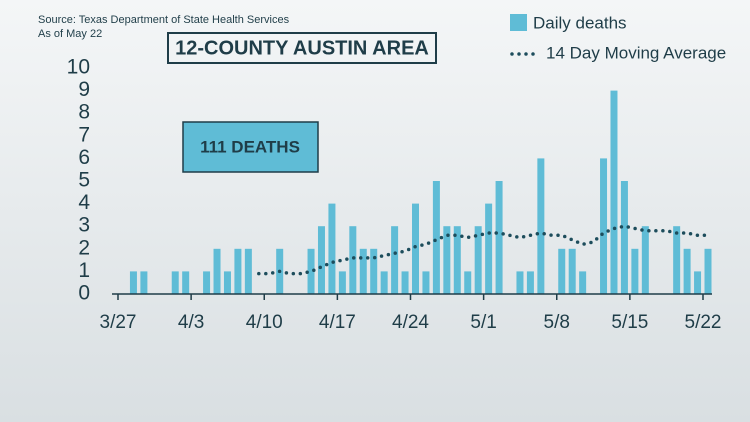  Describe the element at coordinates (337, 322) in the screenshot. I see `x-tick-label: 4/17` at that location.